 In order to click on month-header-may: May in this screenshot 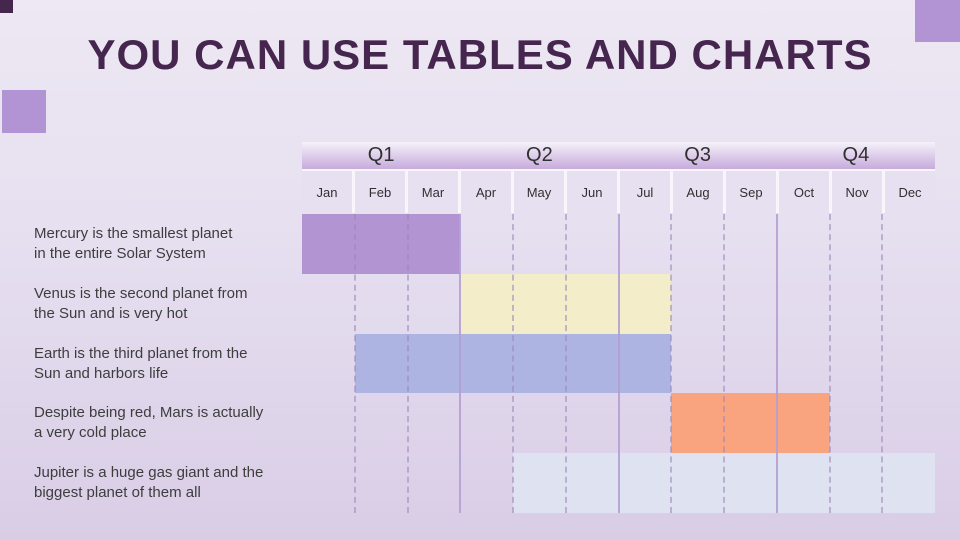, I will do `click(540, 192)`.